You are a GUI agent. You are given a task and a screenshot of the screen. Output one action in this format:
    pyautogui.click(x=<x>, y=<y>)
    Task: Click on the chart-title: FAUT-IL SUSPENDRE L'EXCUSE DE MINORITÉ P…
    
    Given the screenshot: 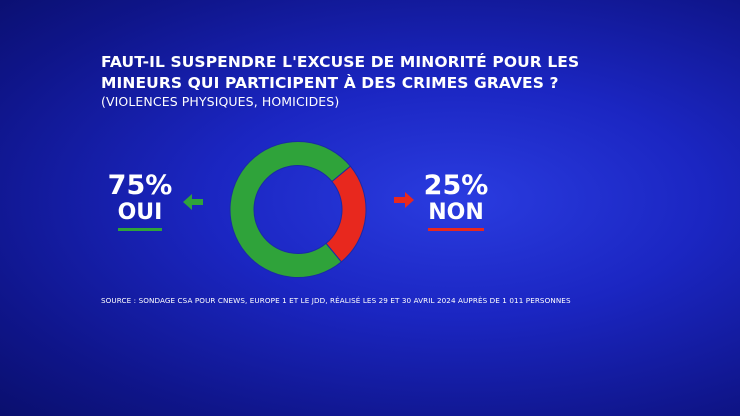 What is the action you would take?
    pyautogui.click(x=340, y=72)
    